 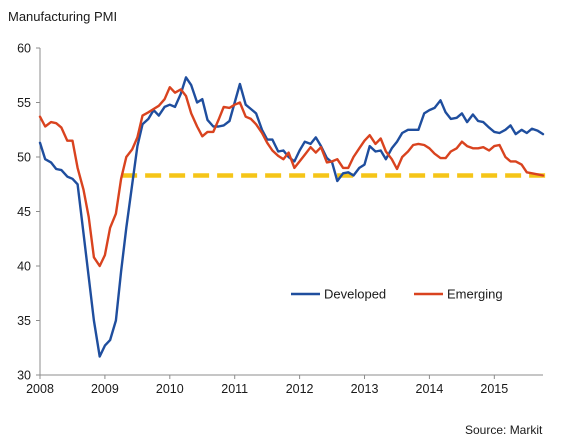 I want to click on x-tick-label: 2013, so click(x=365, y=389).